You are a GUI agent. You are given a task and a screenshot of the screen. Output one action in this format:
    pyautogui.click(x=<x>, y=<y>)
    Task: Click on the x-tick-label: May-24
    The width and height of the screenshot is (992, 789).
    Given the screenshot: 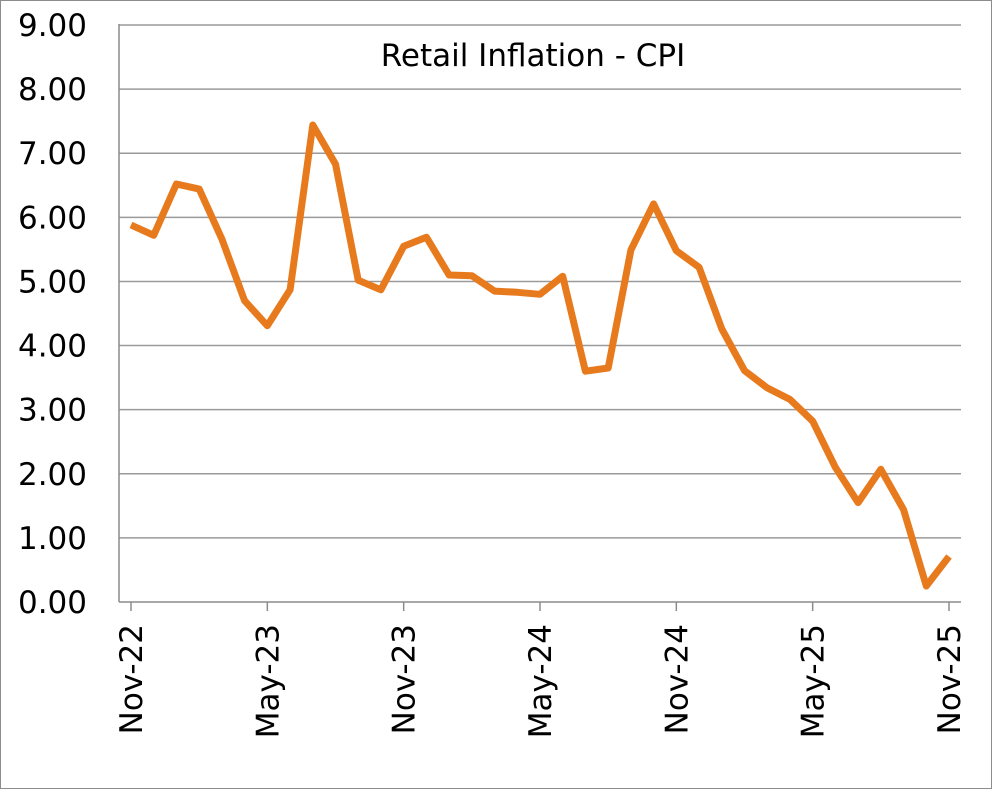 What is the action you would take?
    pyautogui.click(x=541, y=681)
    